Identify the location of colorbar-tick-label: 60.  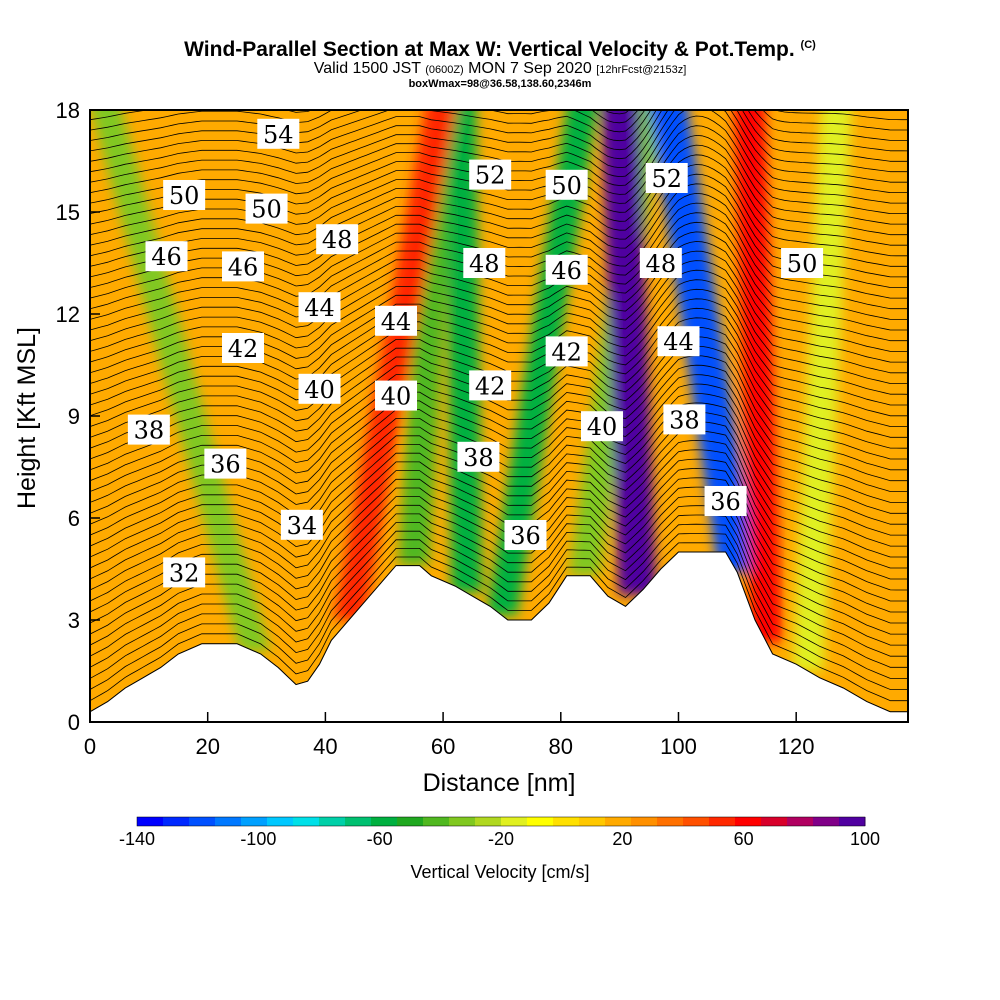
(744, 839).